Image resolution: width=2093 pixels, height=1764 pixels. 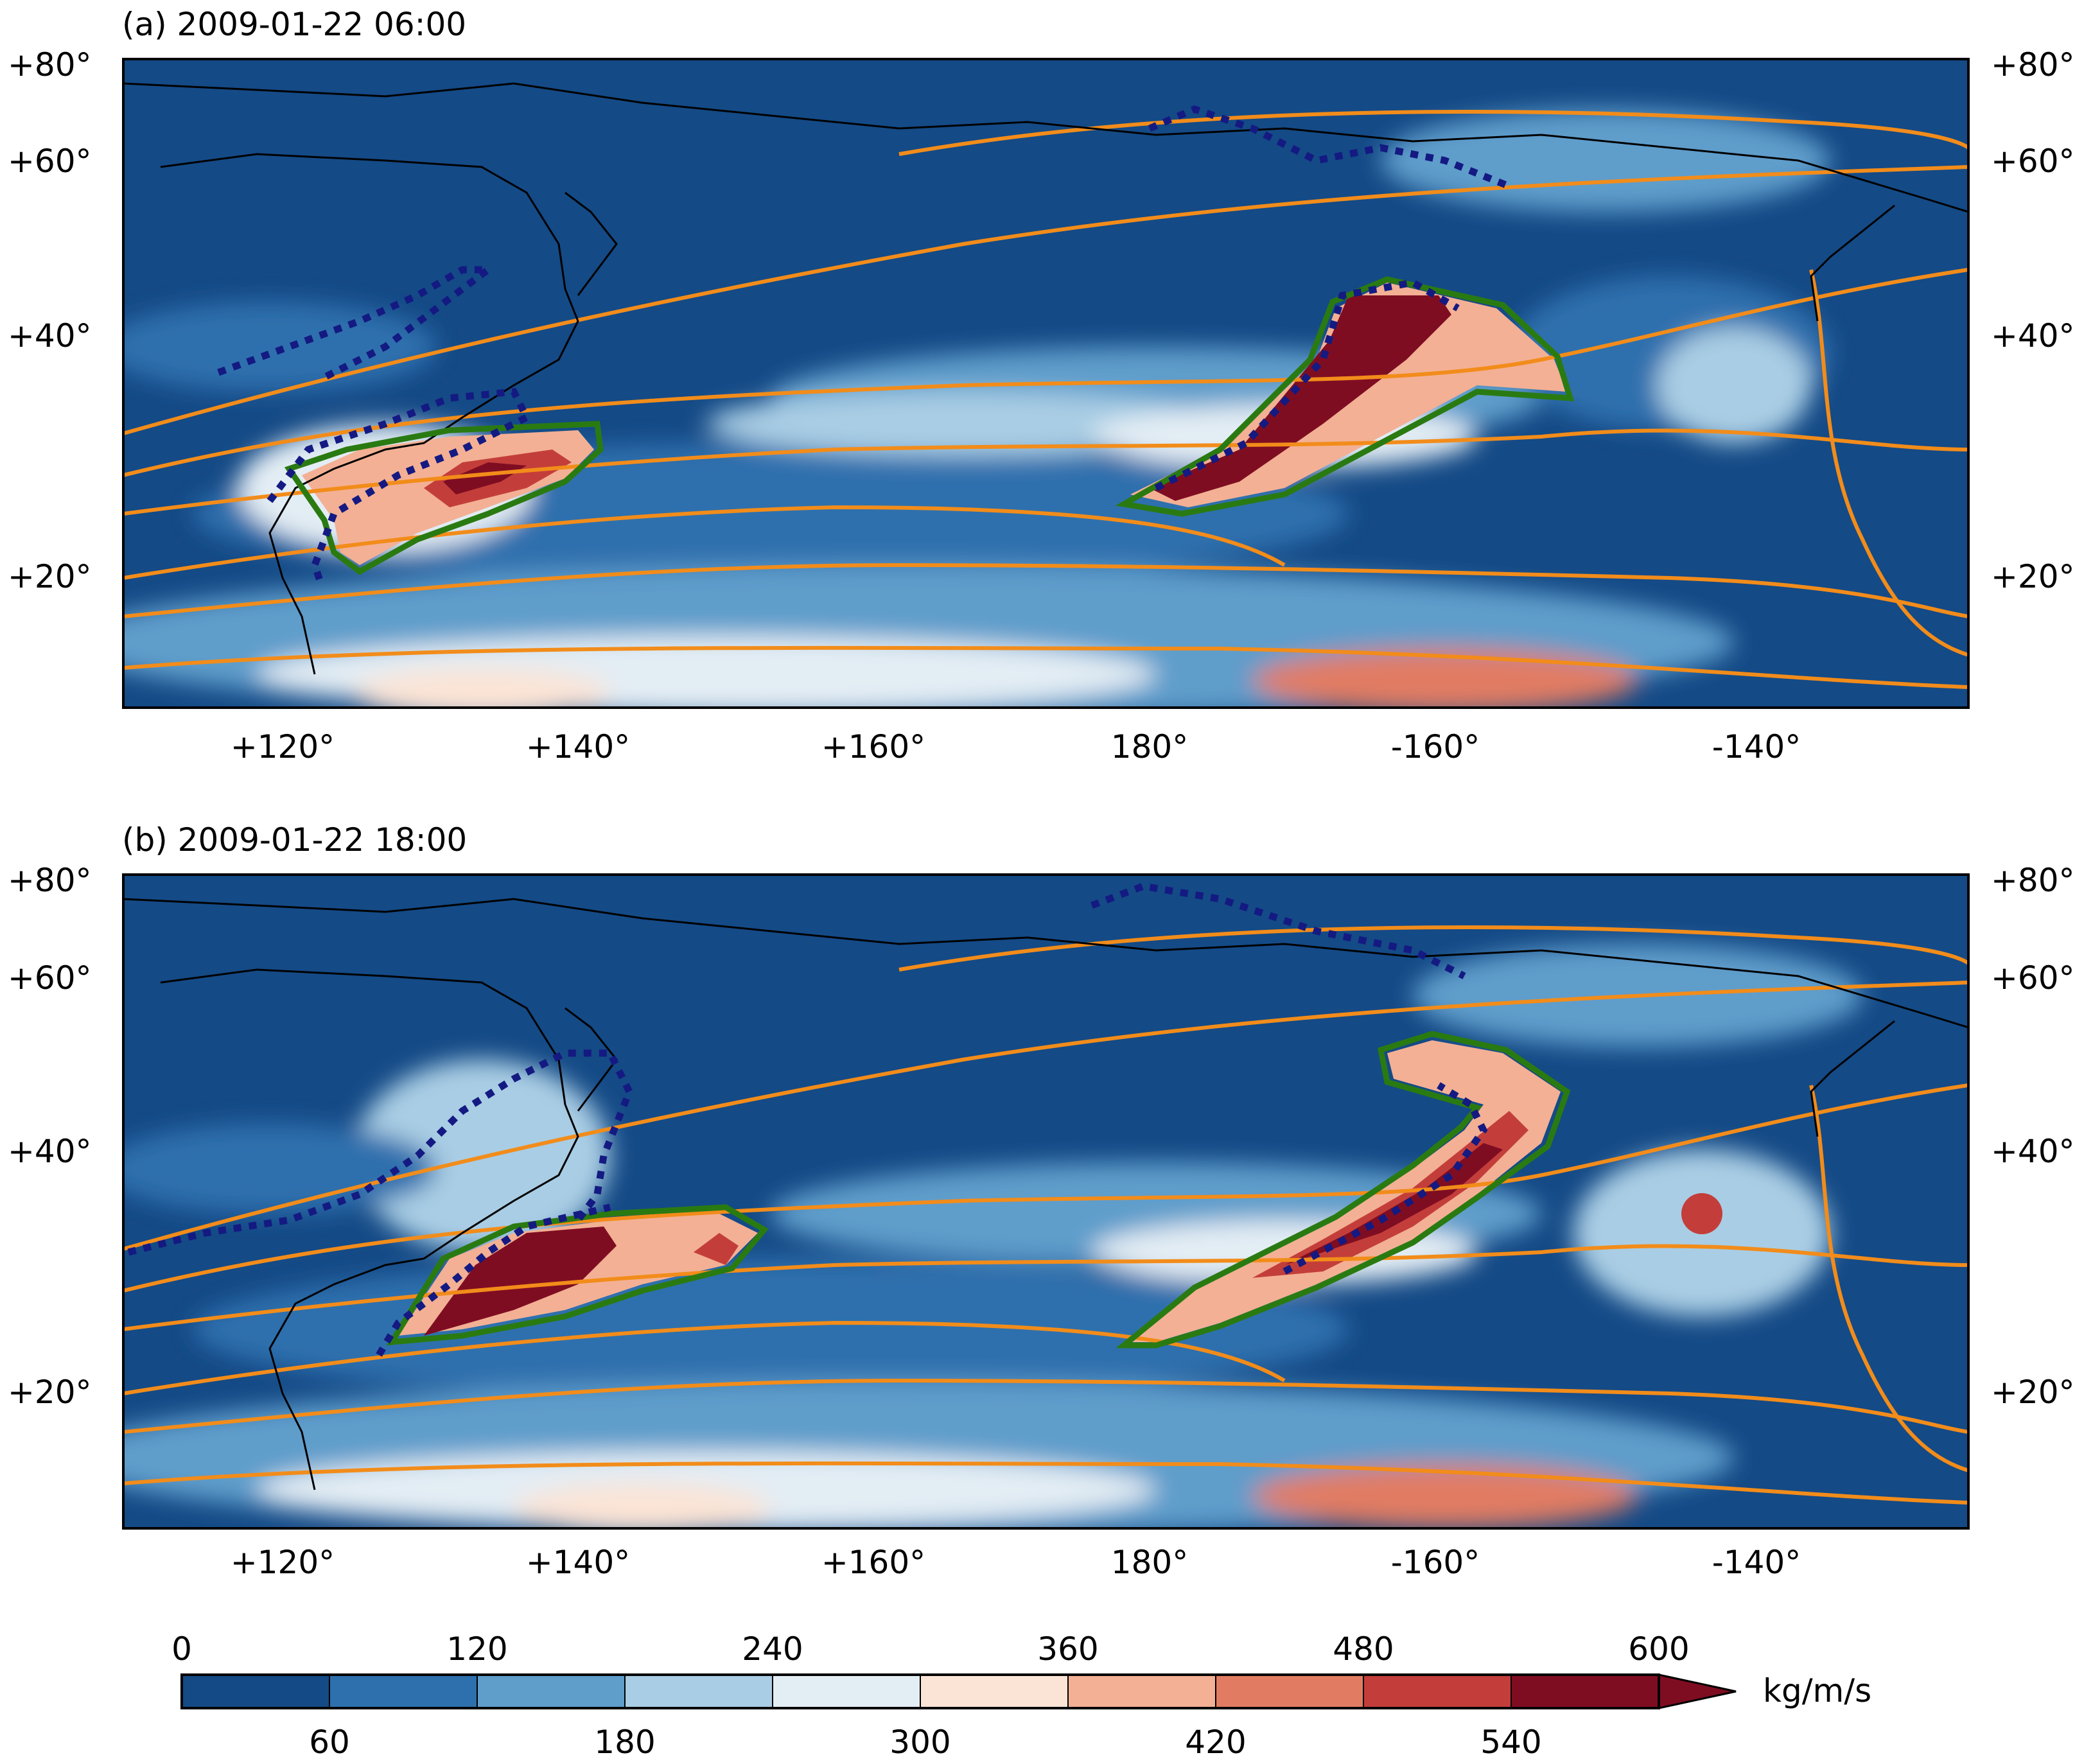 I want to click on colorbar-top-labels: 0 120 240 360 480 600, so click(x=930, y=1649).